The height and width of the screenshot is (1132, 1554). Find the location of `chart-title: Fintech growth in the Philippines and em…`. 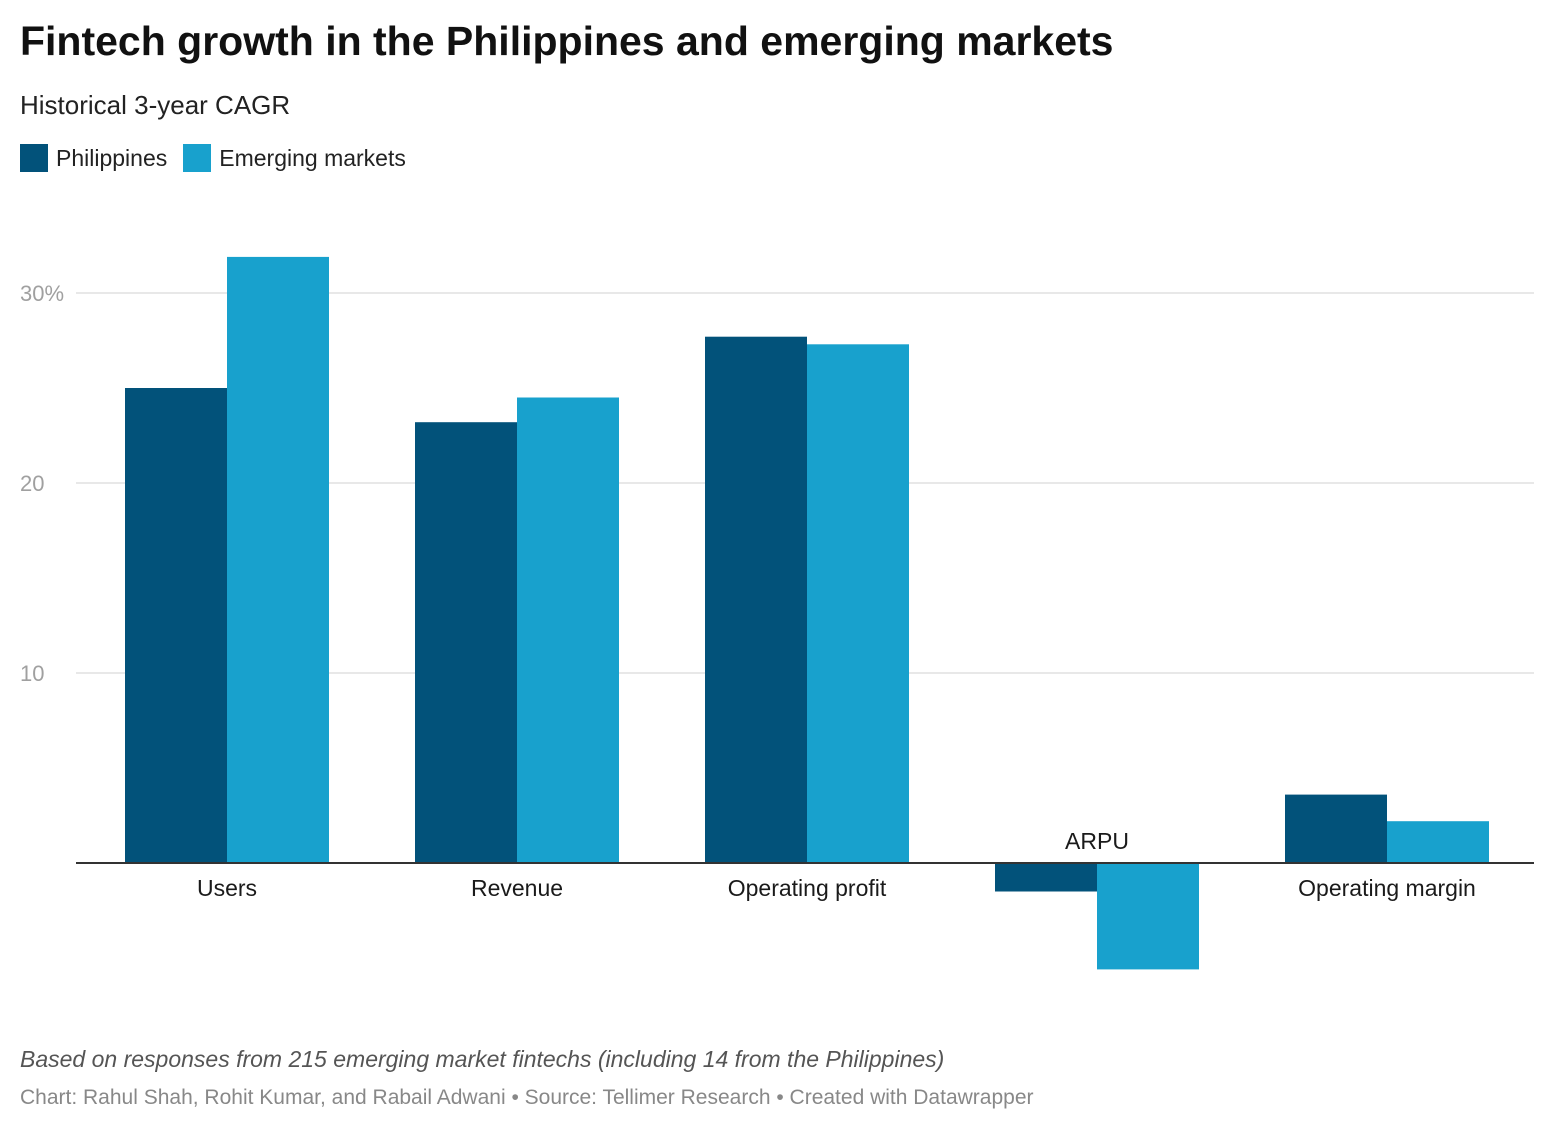

chart-title: Fintech growth in the Philippines and em… is located at coordinates (567, 41).